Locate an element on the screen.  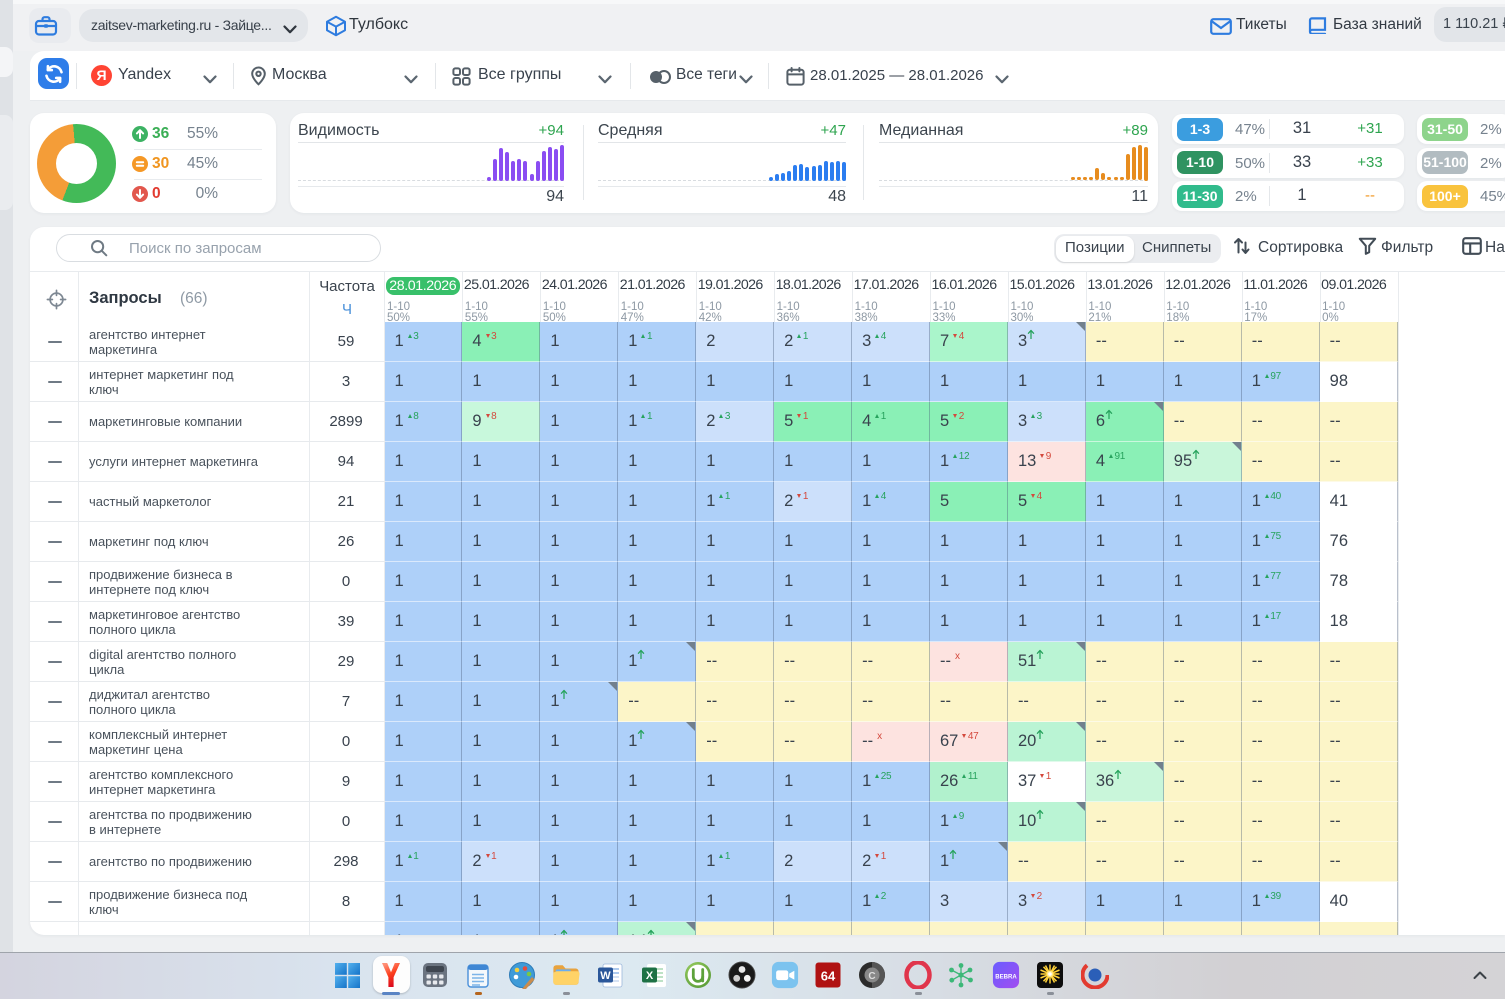
svg-text: C is located at coordinates (871, 976).